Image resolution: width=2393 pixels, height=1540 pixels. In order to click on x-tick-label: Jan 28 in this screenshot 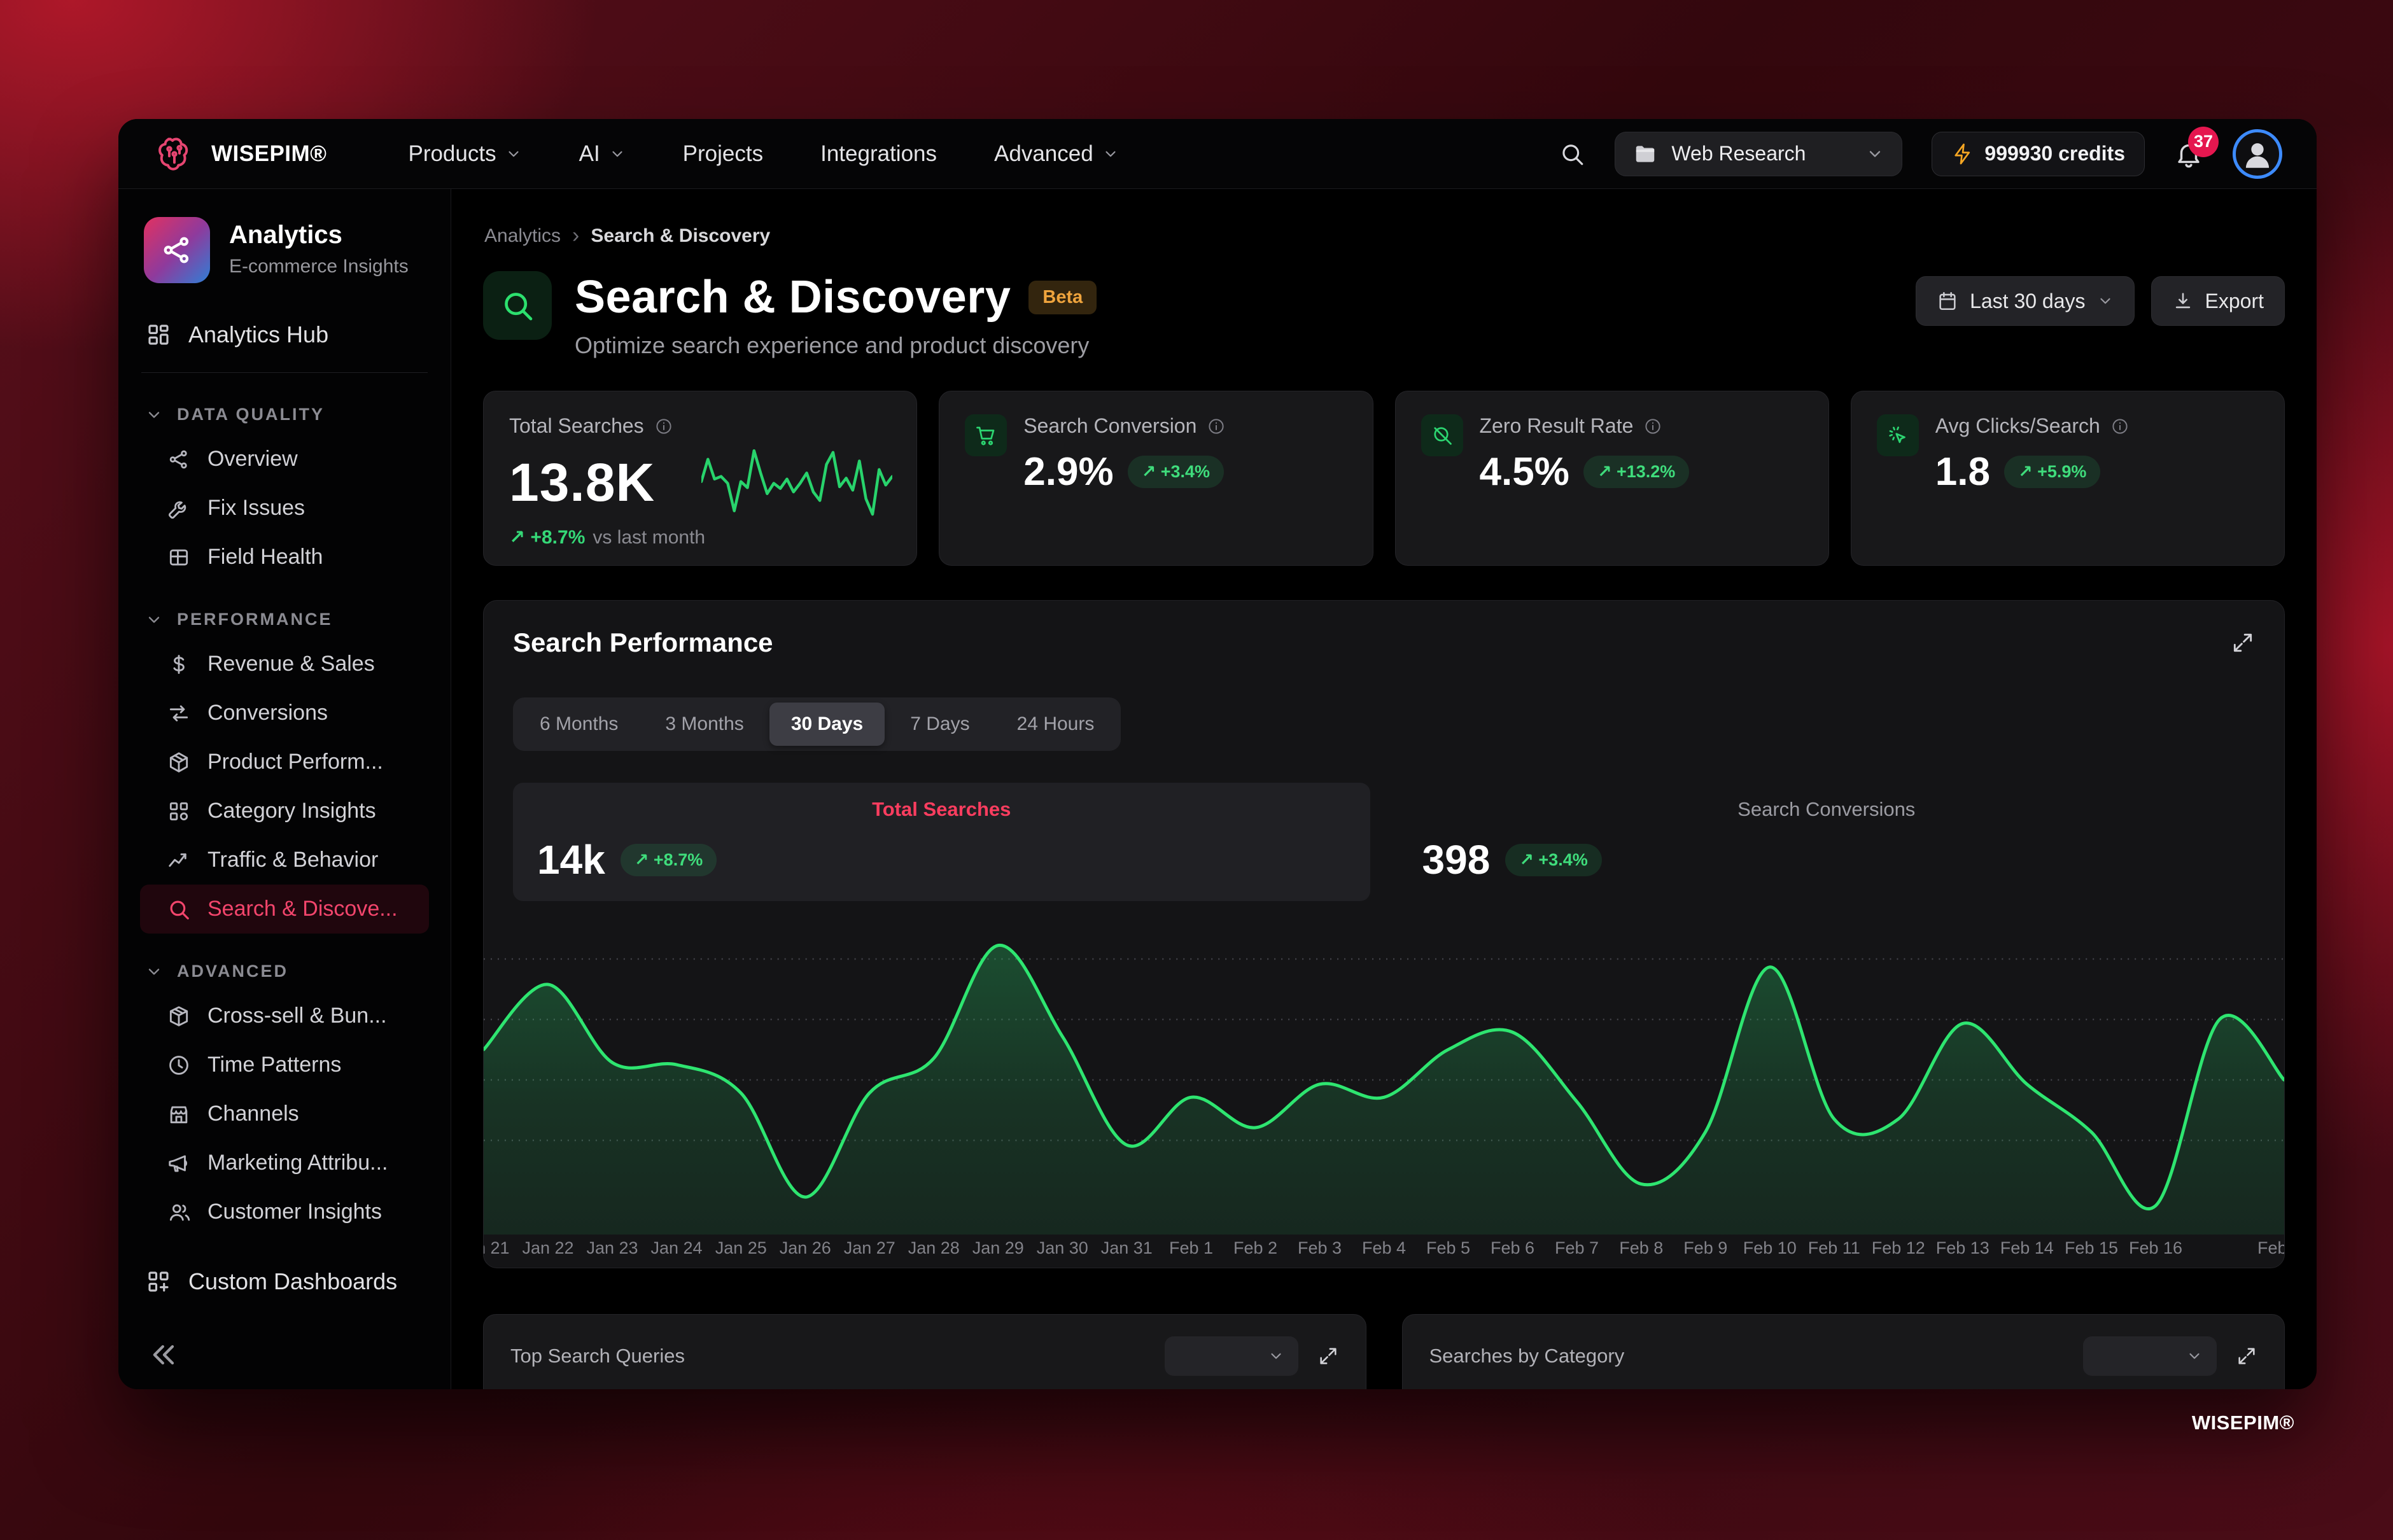, I will do `click(934, 1247)`.